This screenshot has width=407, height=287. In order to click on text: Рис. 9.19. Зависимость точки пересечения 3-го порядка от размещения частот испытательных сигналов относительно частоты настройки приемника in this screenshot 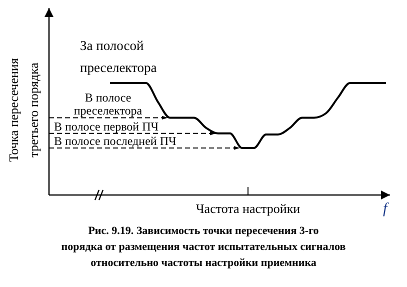, I will do `click(203, 247)`.